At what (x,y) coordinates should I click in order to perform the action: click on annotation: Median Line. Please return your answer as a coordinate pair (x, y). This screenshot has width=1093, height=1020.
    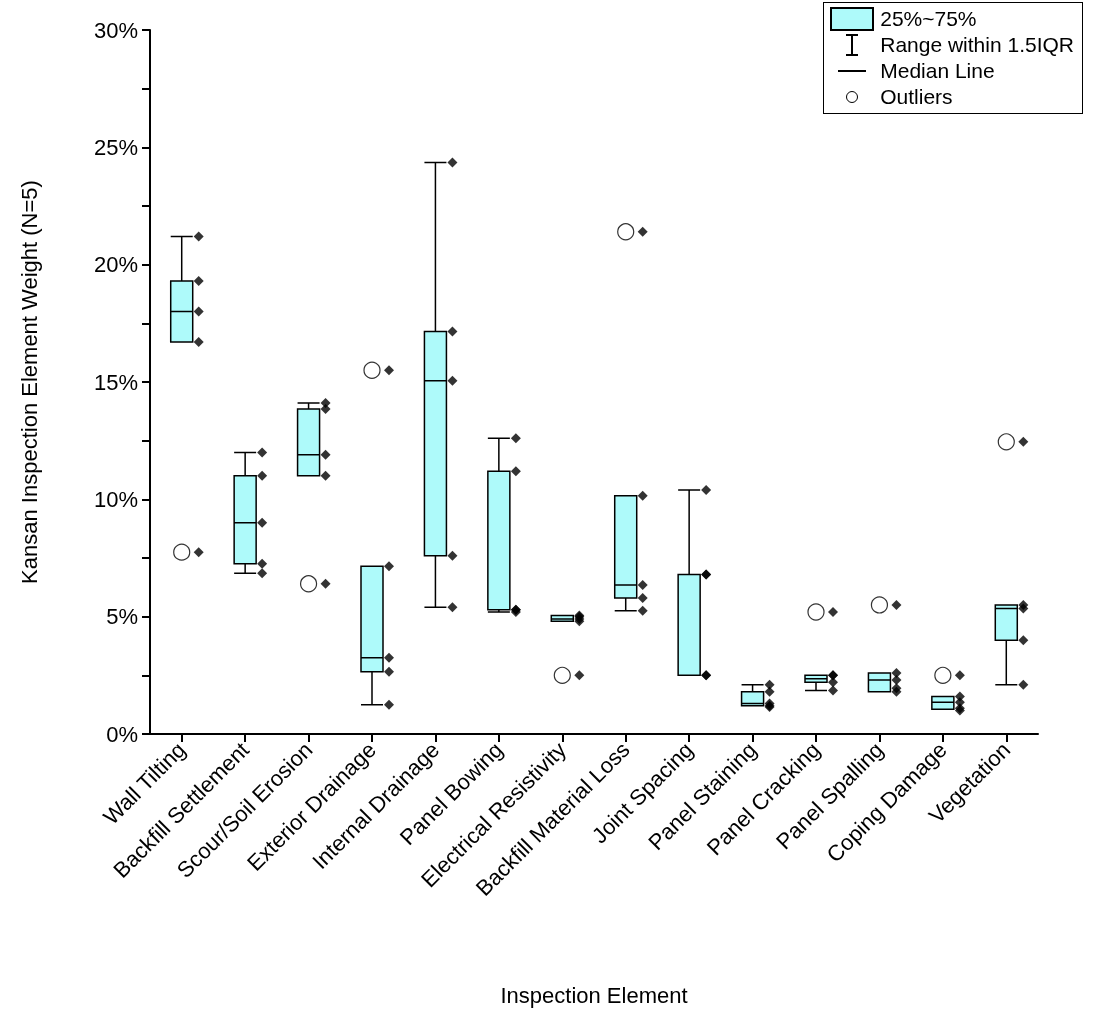
    Looking at the image, I should click on (937, 71).